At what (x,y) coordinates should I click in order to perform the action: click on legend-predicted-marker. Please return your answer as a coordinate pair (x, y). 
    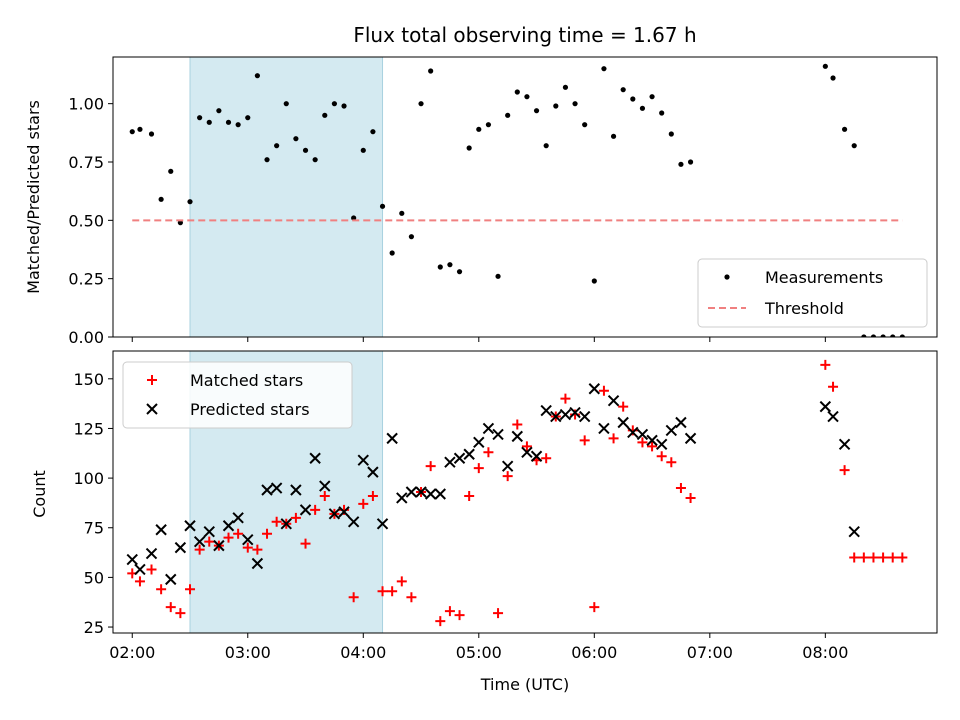
    Looking at the image, I should click on (152, 409).